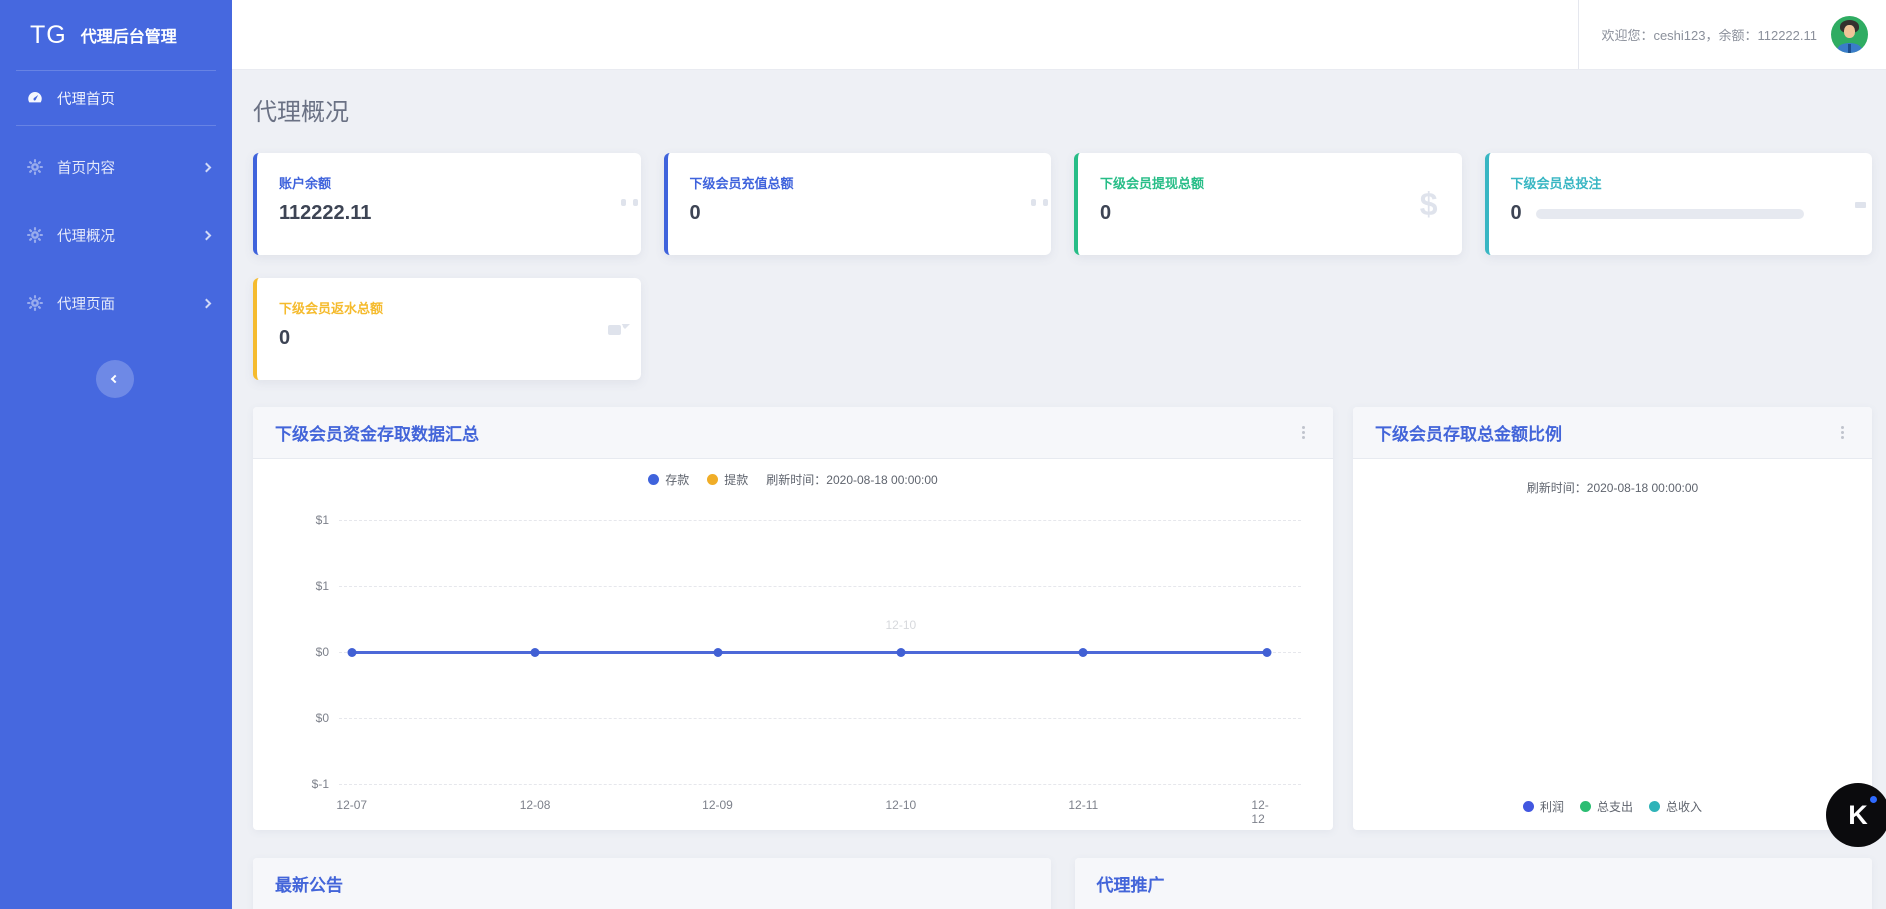  Describe the element at coordinates (377, 434) in the screenshot. I see `panel-title: 下级会员资金存取数据汇总` at that location.